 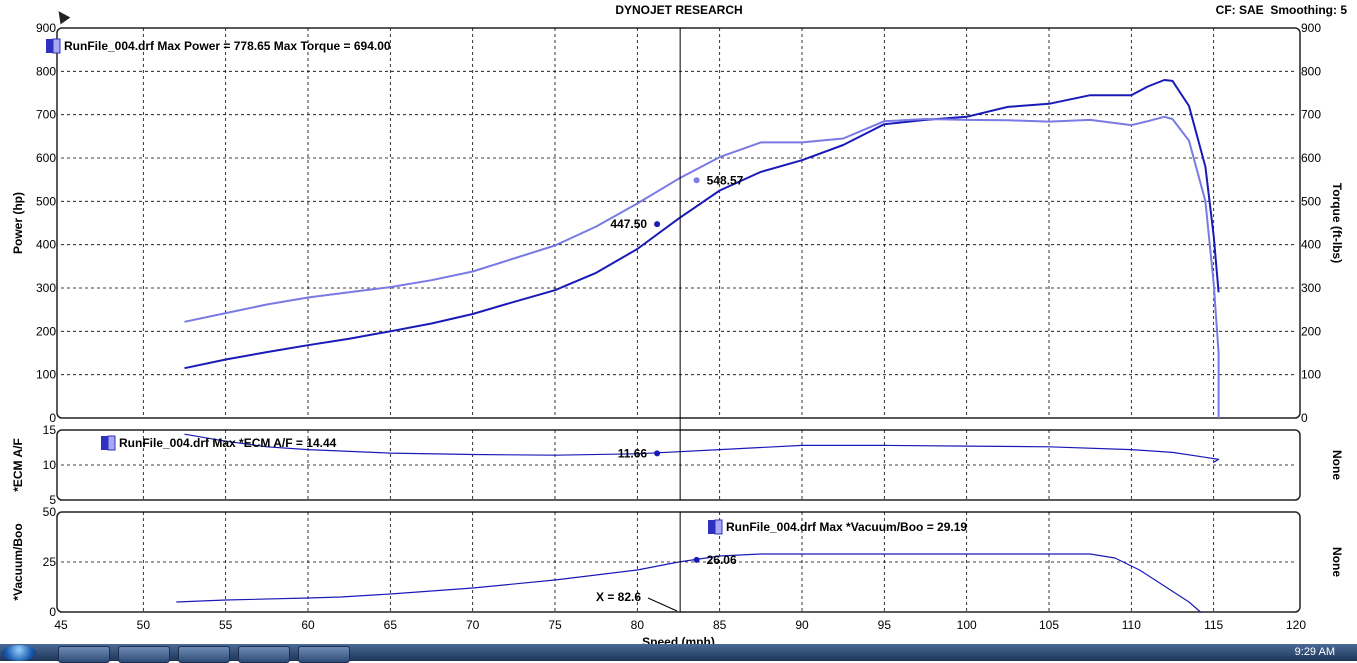 What do you see at coordinates (720, 625) in the screenshot?
I see `x-tick-label: 85` at bounding box center [720, 625].